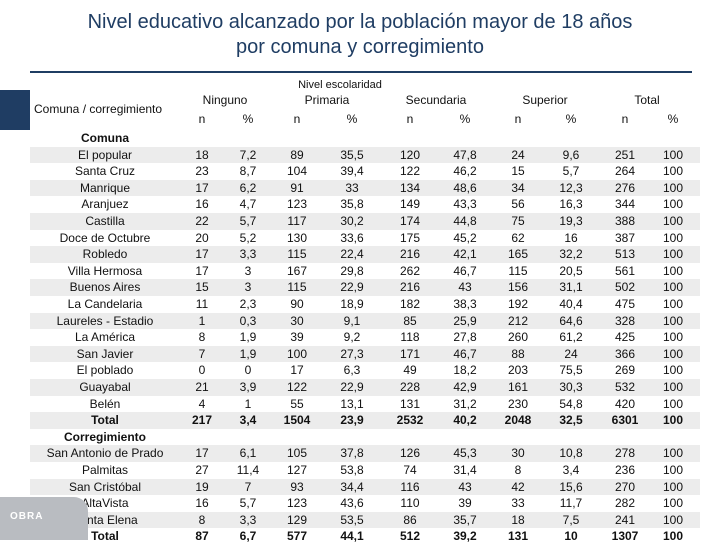 Image resolution: width=720 pixels, height=545 pixels. Describe the element at coordinates (365, 287) in the screenshot. I see `table-row: Buenos Aires 15 3 115 22,9 216 43 156 31,1 502 100` at that location.